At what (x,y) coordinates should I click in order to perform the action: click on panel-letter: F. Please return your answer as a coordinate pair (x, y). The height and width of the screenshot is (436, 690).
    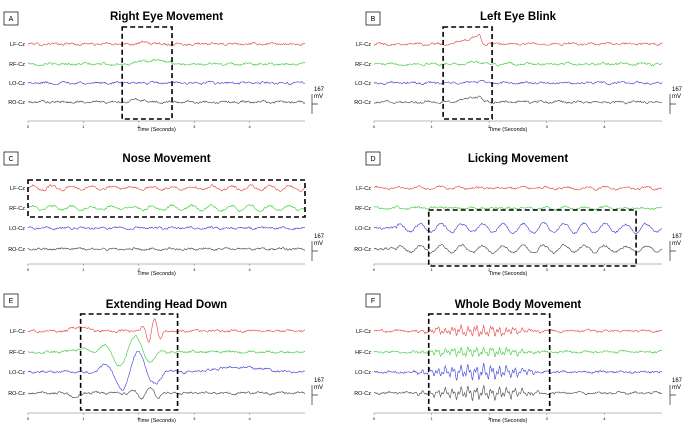
    Looking at the image, I should click on (373, 301).